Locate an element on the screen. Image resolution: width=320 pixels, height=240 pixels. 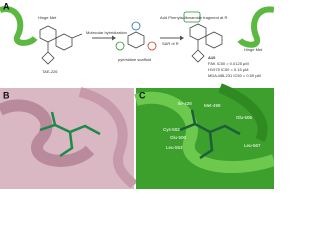
panel-label: A is located at coordinates (6, 6).